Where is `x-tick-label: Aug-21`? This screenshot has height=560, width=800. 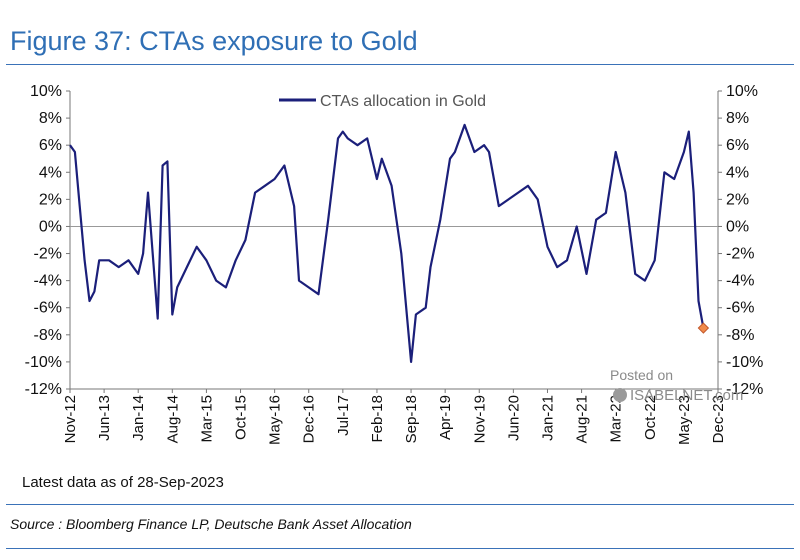
x-tick-label: Aug-21 is located at coordinates (582, 419).